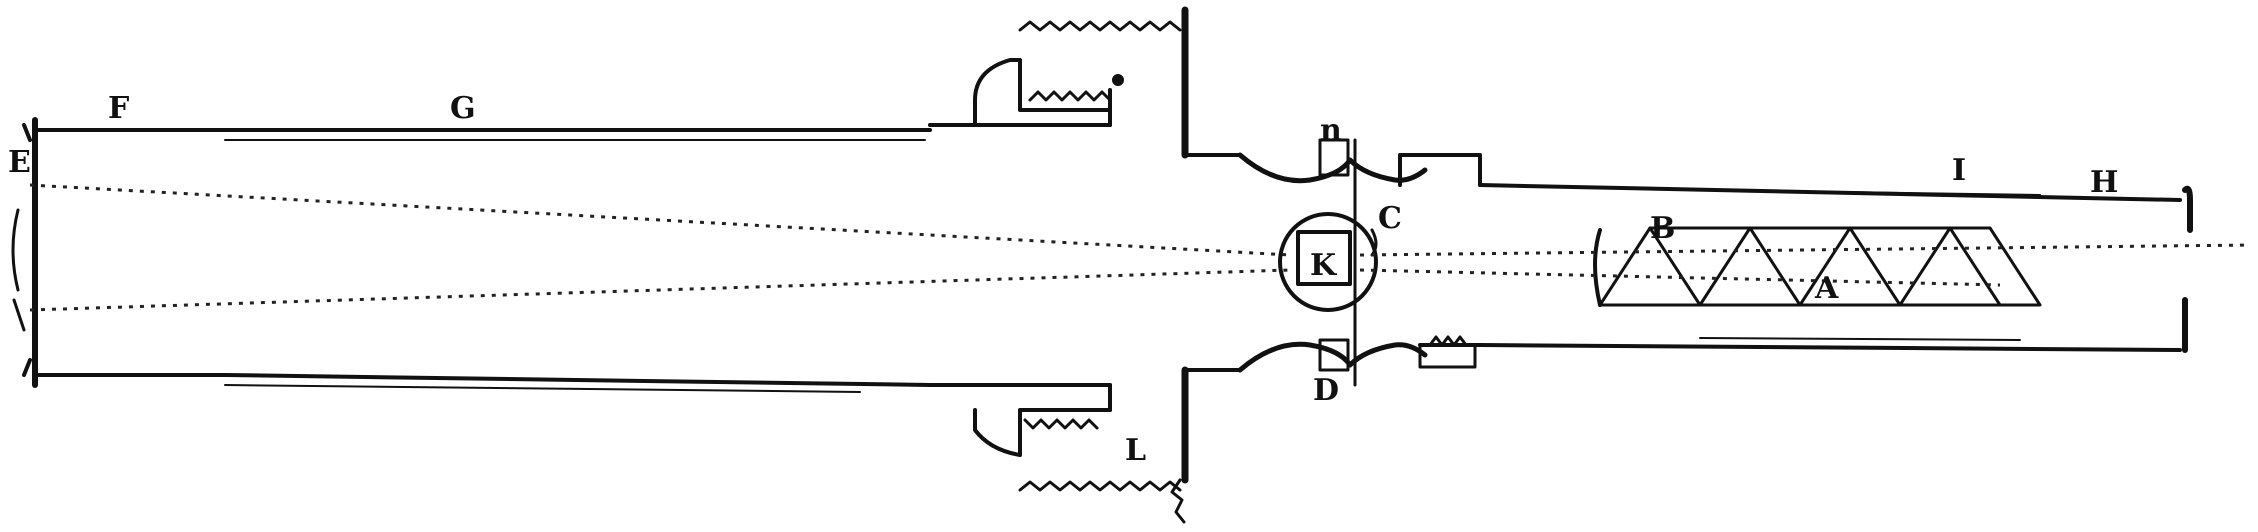 This screenshot has width=2258, height=532. Describe the element at coordinates (1680, 277) in the screenshot. I see `ray-right-lower` at that location.